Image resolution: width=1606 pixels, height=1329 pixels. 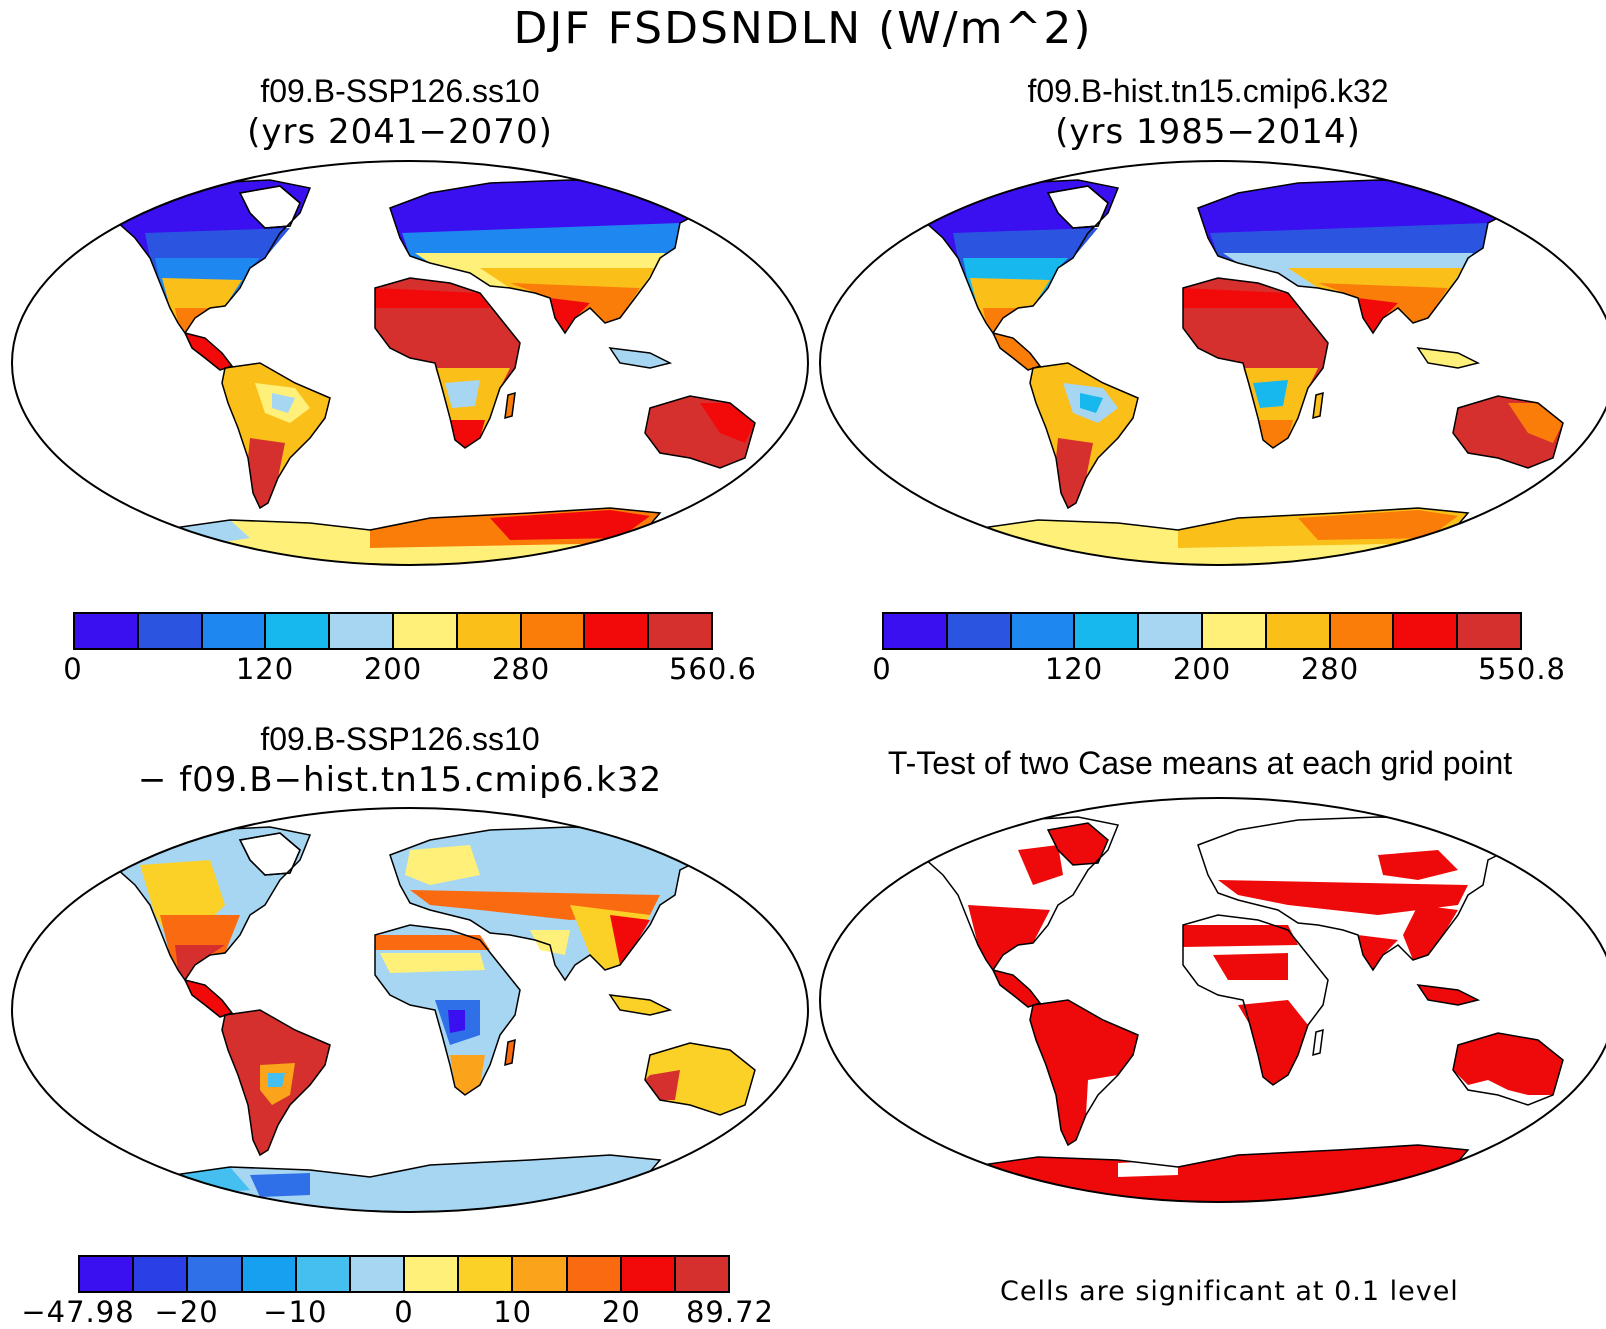 What do you see at coordinates (400, 132) in the screenshot?
I see `panel-subtitle-top-left: (yrs 2041−2070)` at bounding box center [400, 132].